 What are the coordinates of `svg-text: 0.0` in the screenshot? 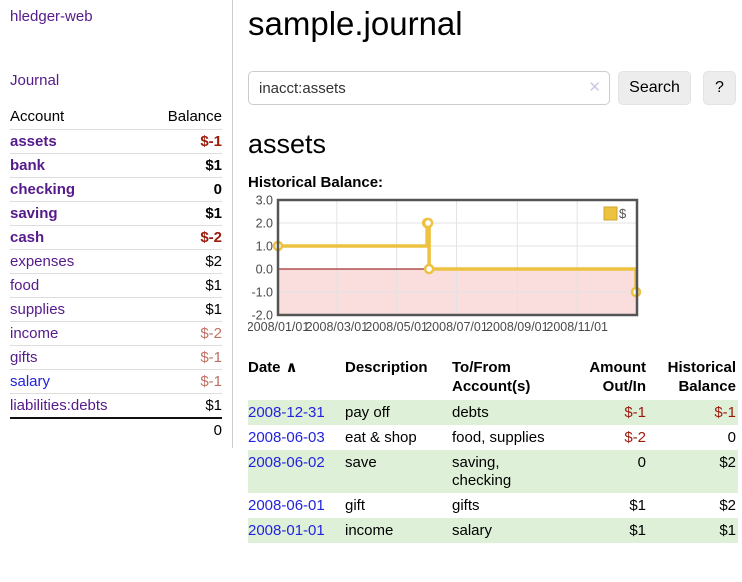 It's located at (264, 270).